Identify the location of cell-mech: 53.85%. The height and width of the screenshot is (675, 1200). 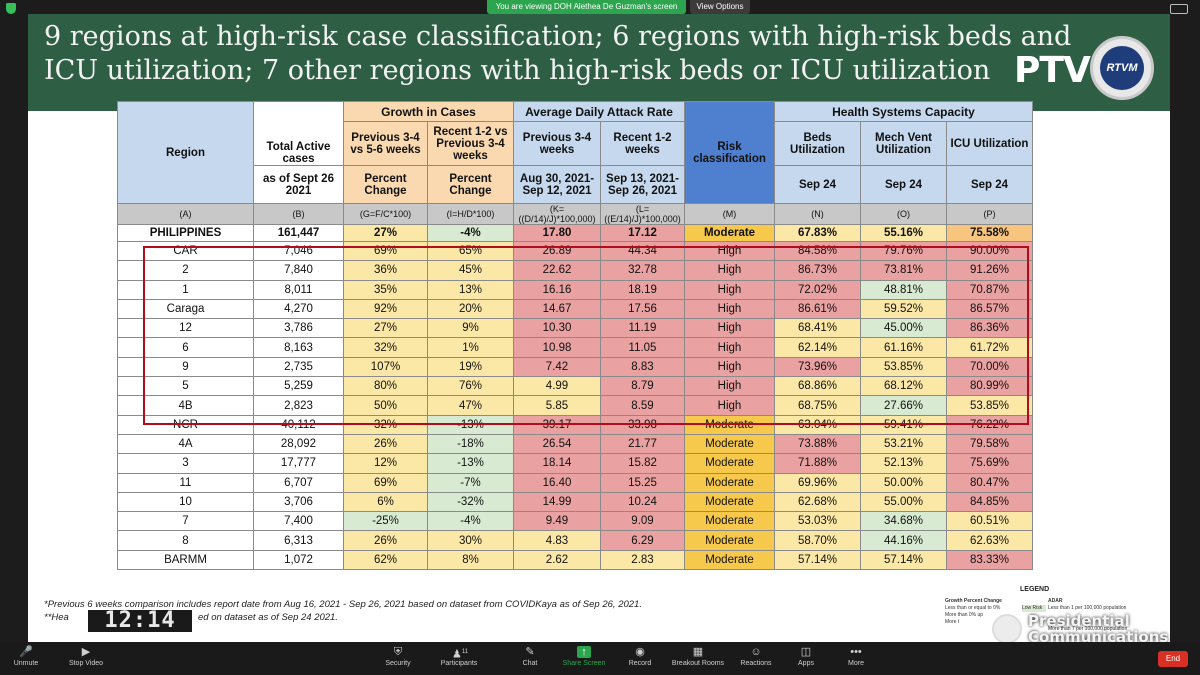
(903, 367).